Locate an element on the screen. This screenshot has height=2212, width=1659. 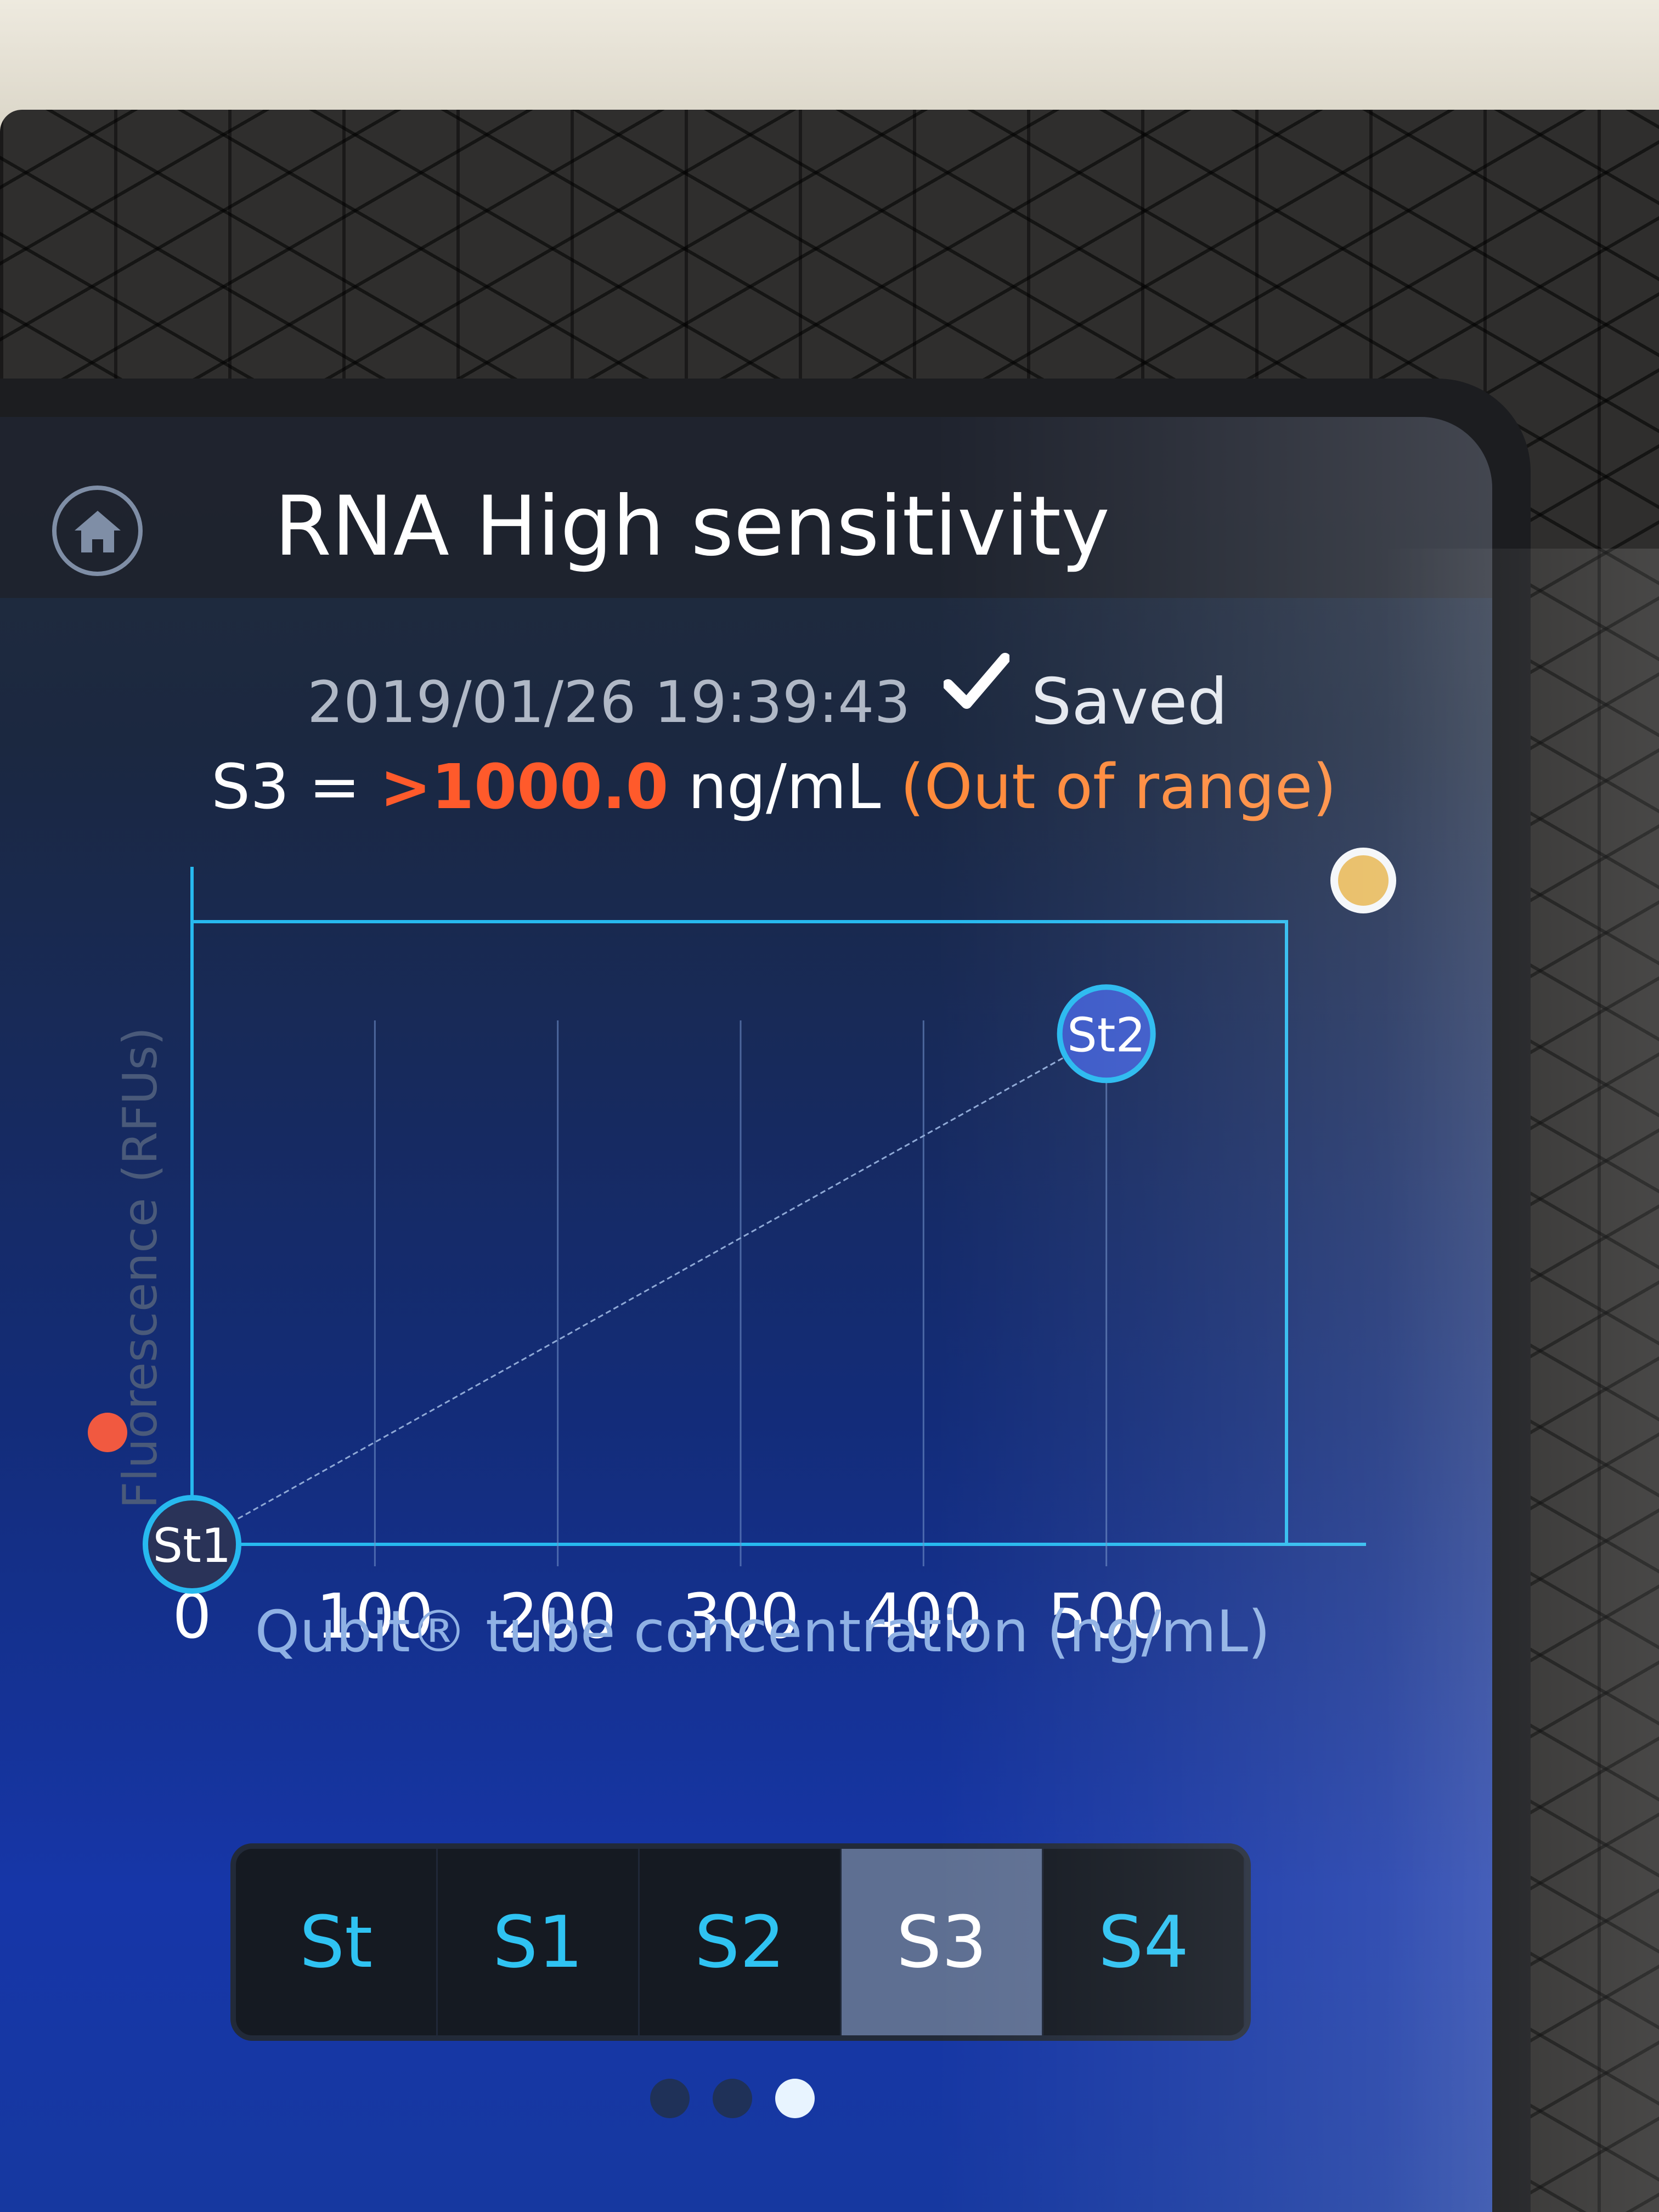
tab-st: St is located at coordinates (337, 1942).